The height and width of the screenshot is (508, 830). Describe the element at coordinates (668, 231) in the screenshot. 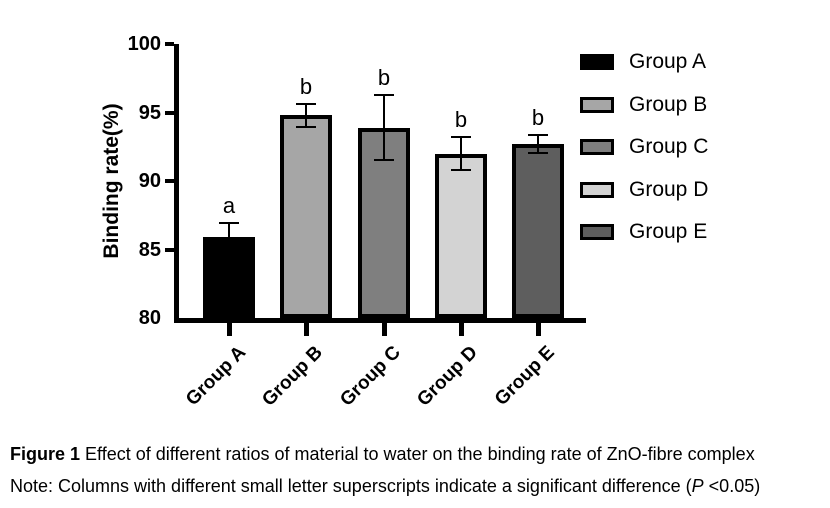

I see `legend-label: Group E` at that location.